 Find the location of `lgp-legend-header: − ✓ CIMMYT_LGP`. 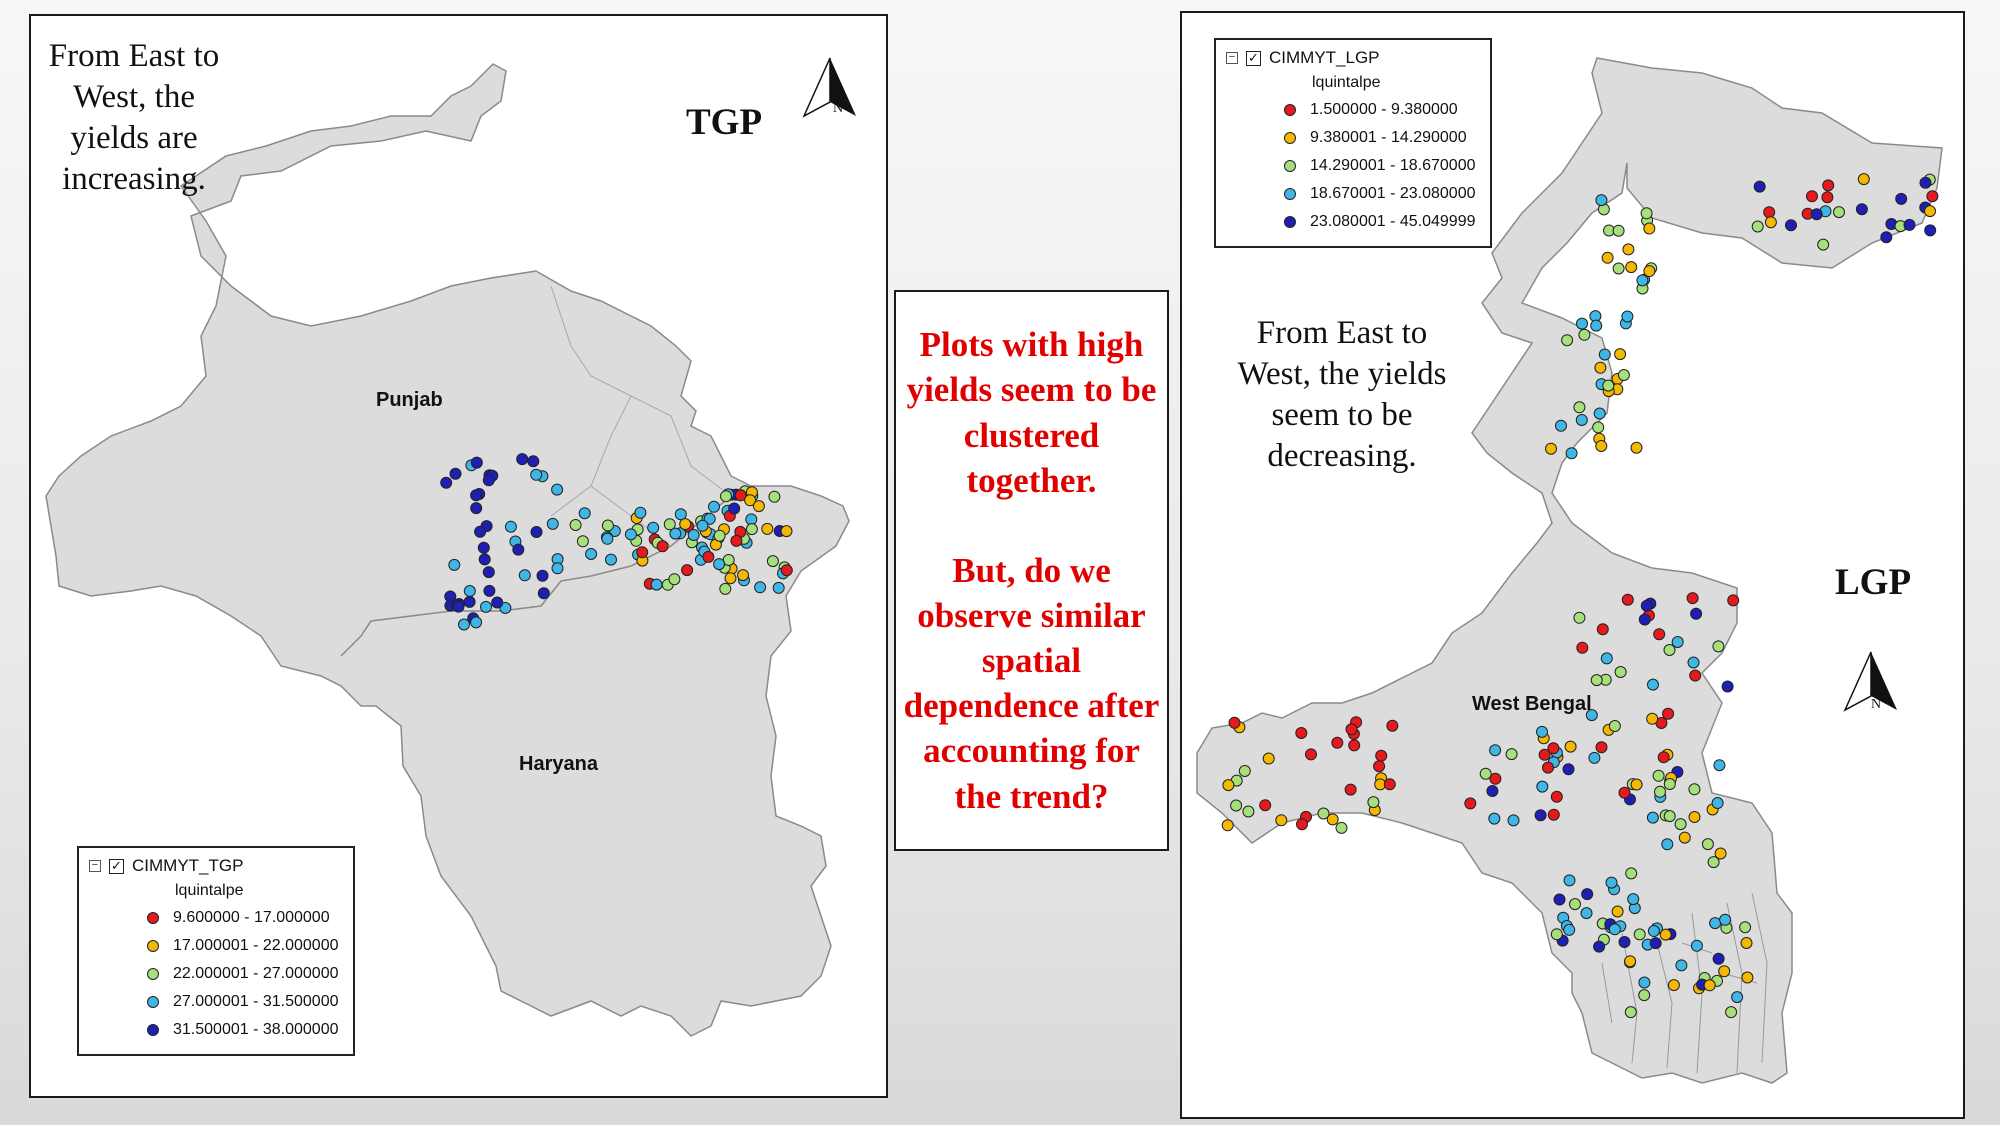

lgp-legend-header: − ✓ CIMMYT_LGP is located at coordinates (1358, 58).